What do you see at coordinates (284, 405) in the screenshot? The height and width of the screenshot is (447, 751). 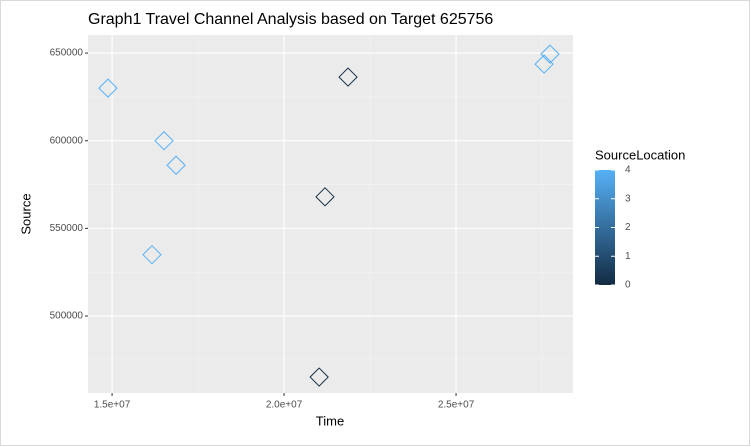 I see `x-tick-label: 2.0e+07` at bounding box center [284, 405].